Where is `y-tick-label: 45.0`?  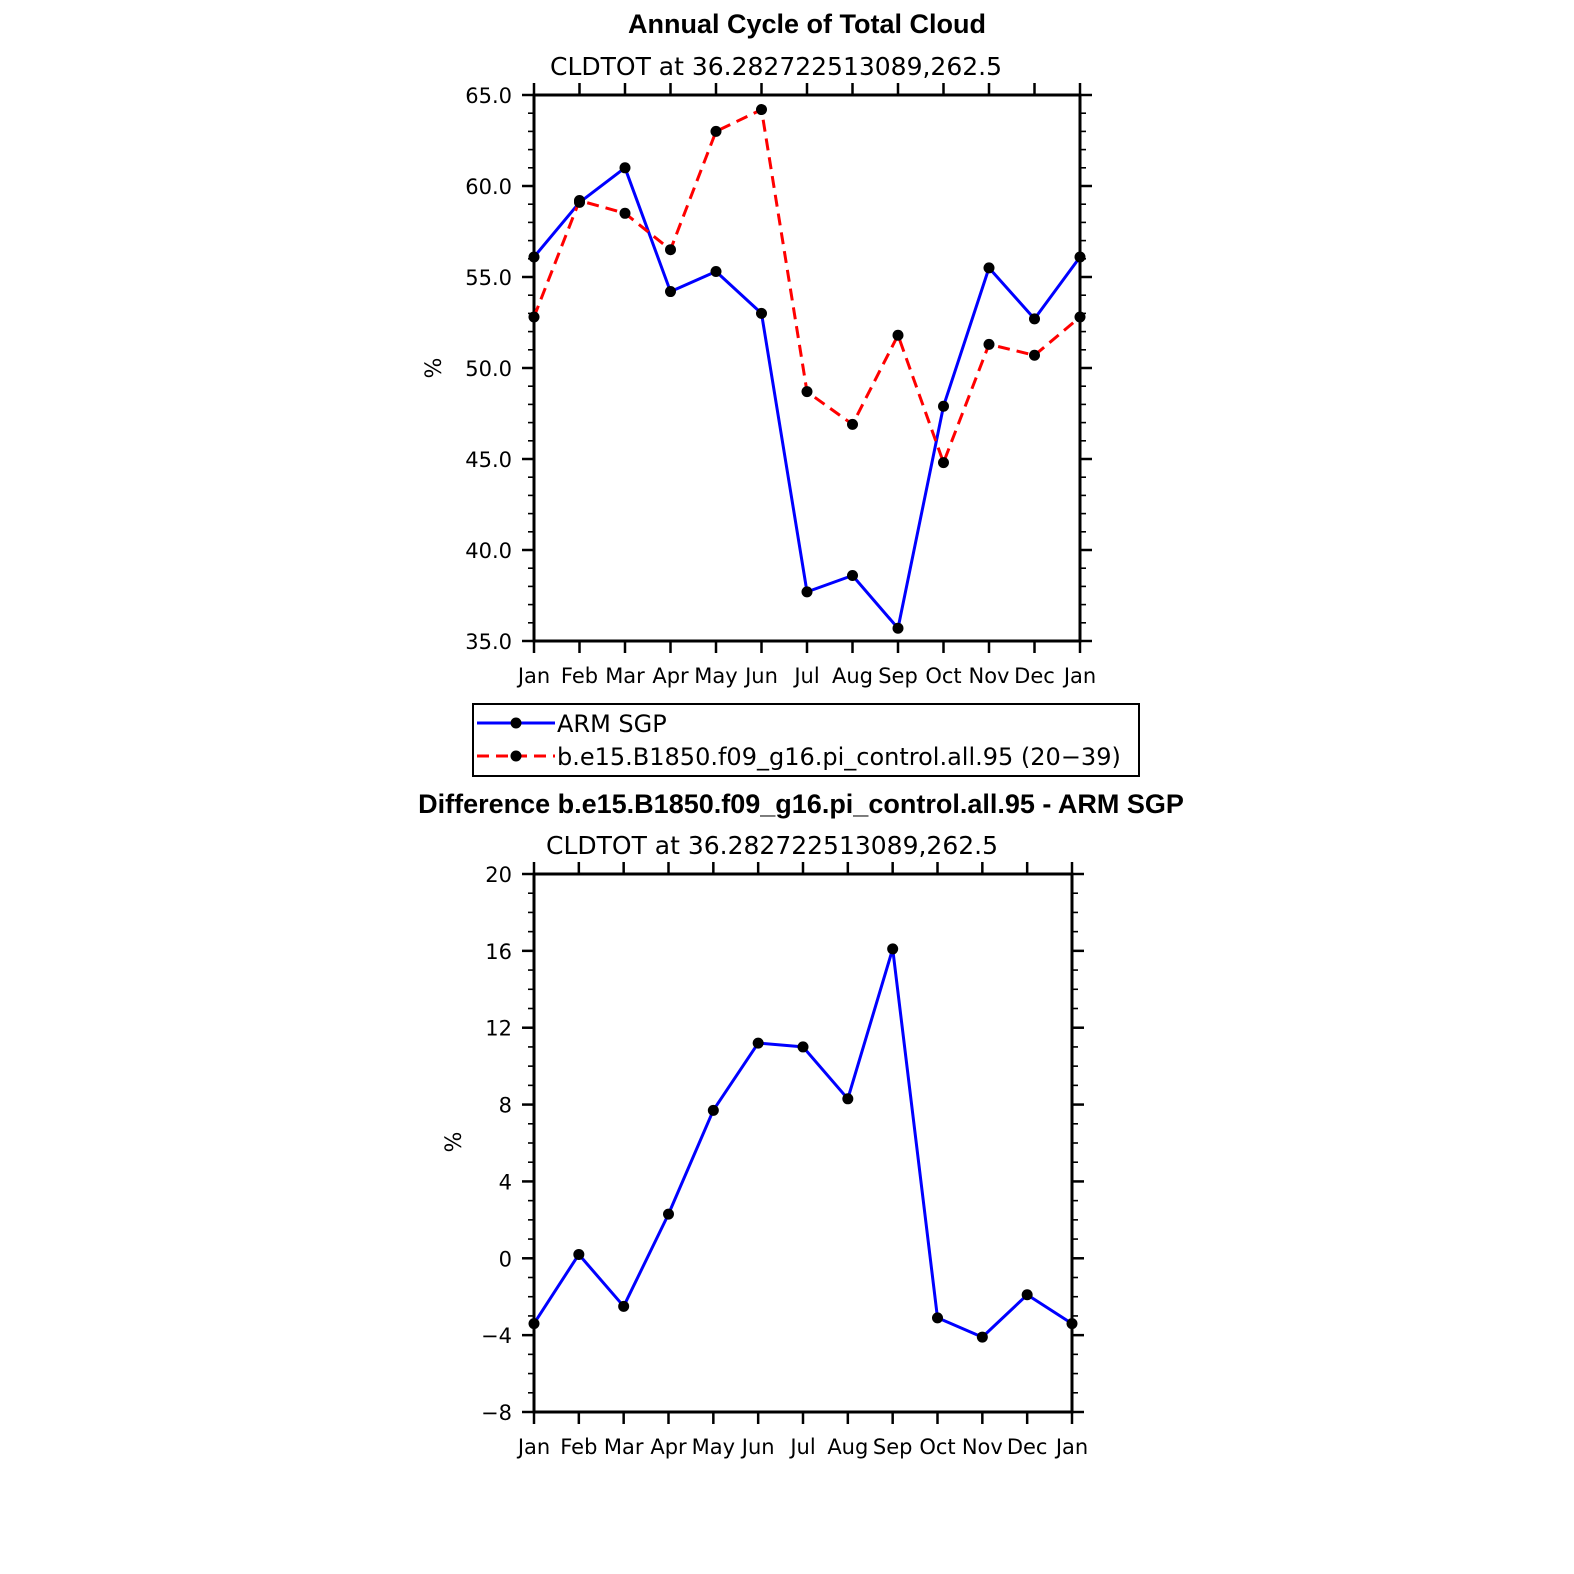
y-tick-label: 45.0 is located at coordinates (488, 460).